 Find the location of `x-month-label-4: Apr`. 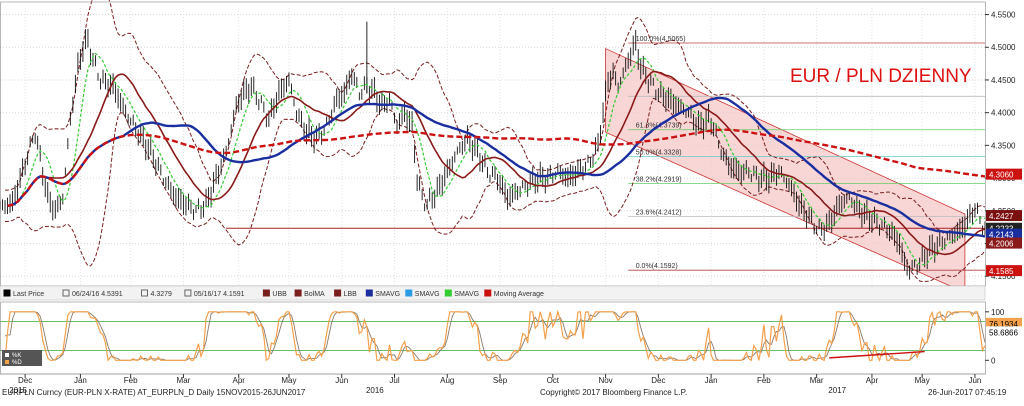

x-month-label-4: Apr is located at coordinates (238, 380).